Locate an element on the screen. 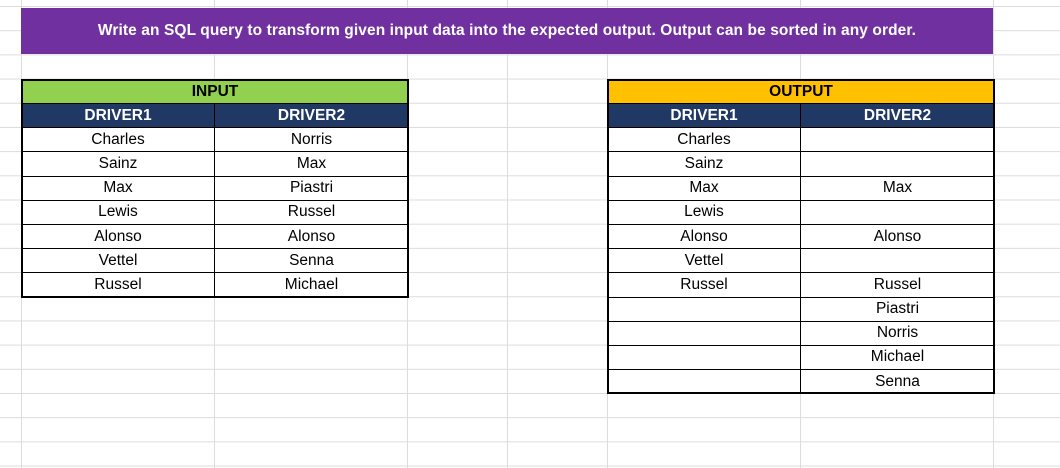  output-table-row: Alonso Alonso is located at coordinates (801, 236).